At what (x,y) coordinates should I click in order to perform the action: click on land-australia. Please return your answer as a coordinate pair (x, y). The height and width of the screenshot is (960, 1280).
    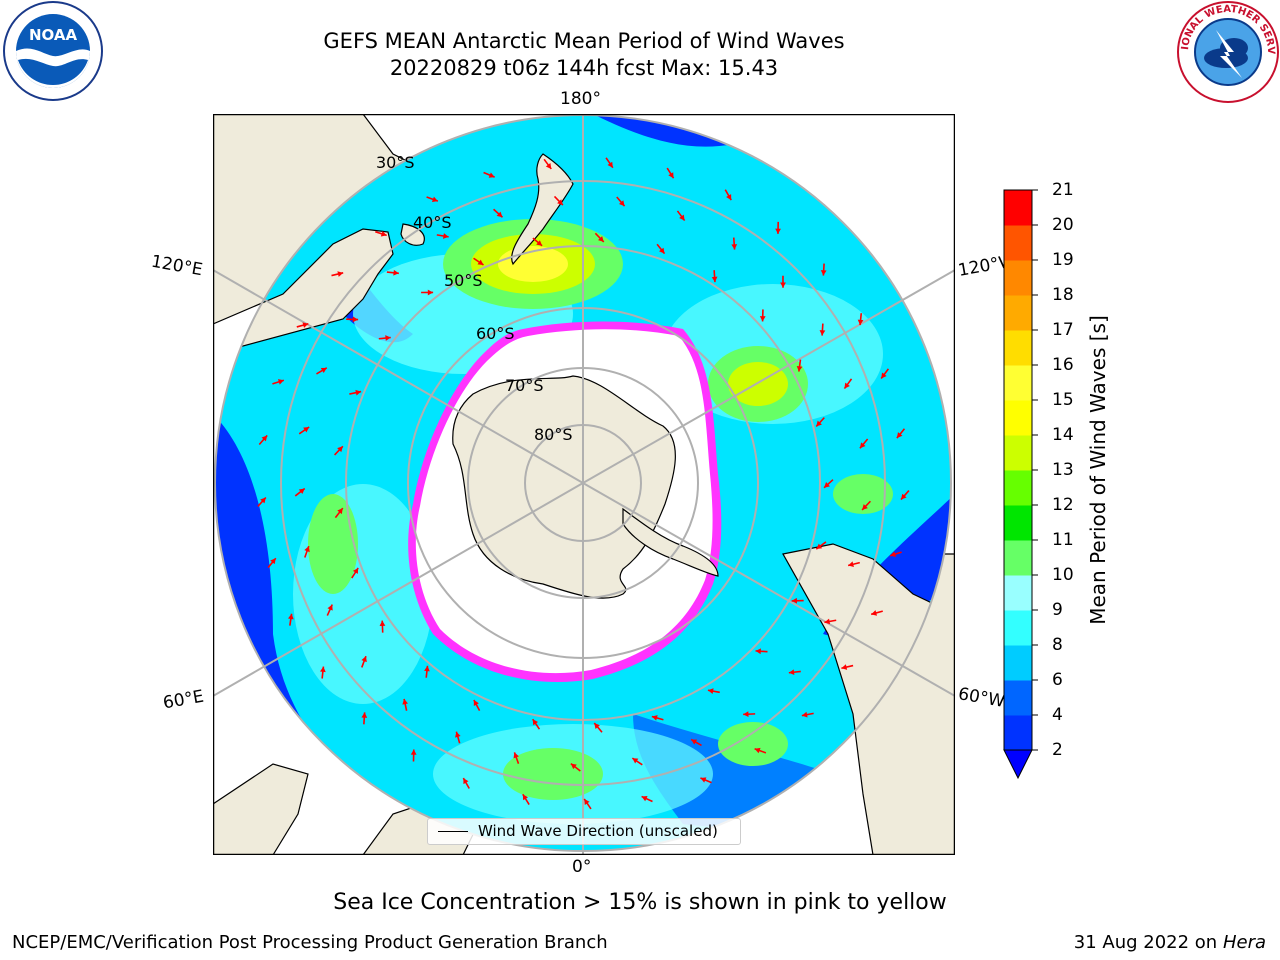
    Looking at the image, I should click on (304, 291).